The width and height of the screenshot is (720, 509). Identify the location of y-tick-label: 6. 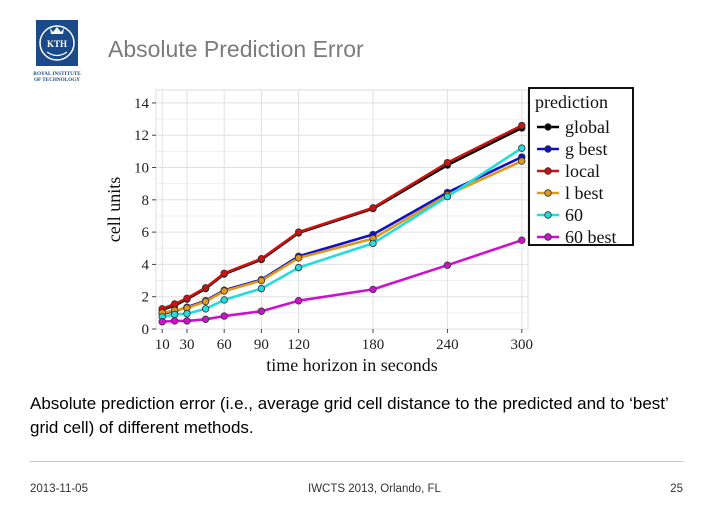
(146, 233).